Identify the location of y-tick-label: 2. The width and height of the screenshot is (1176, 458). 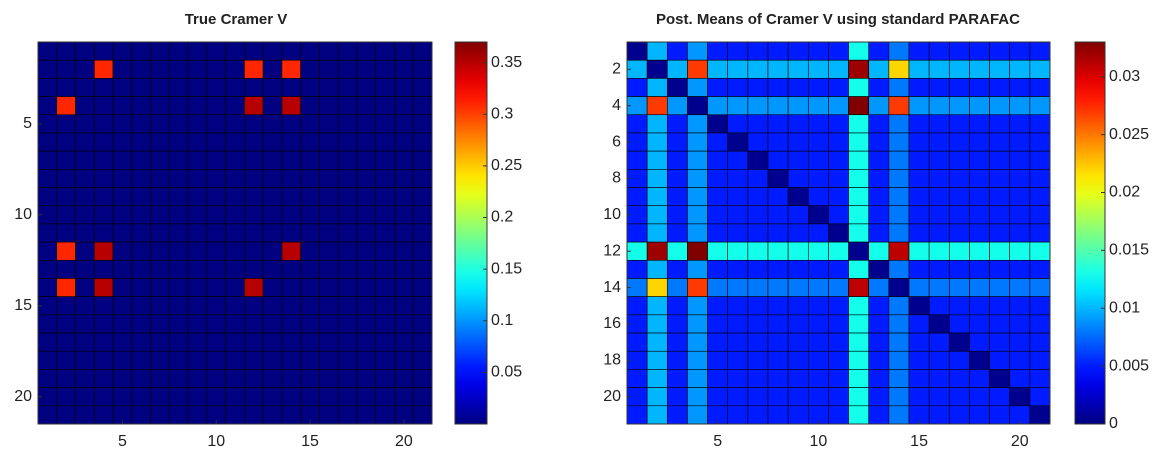
(616, 69).